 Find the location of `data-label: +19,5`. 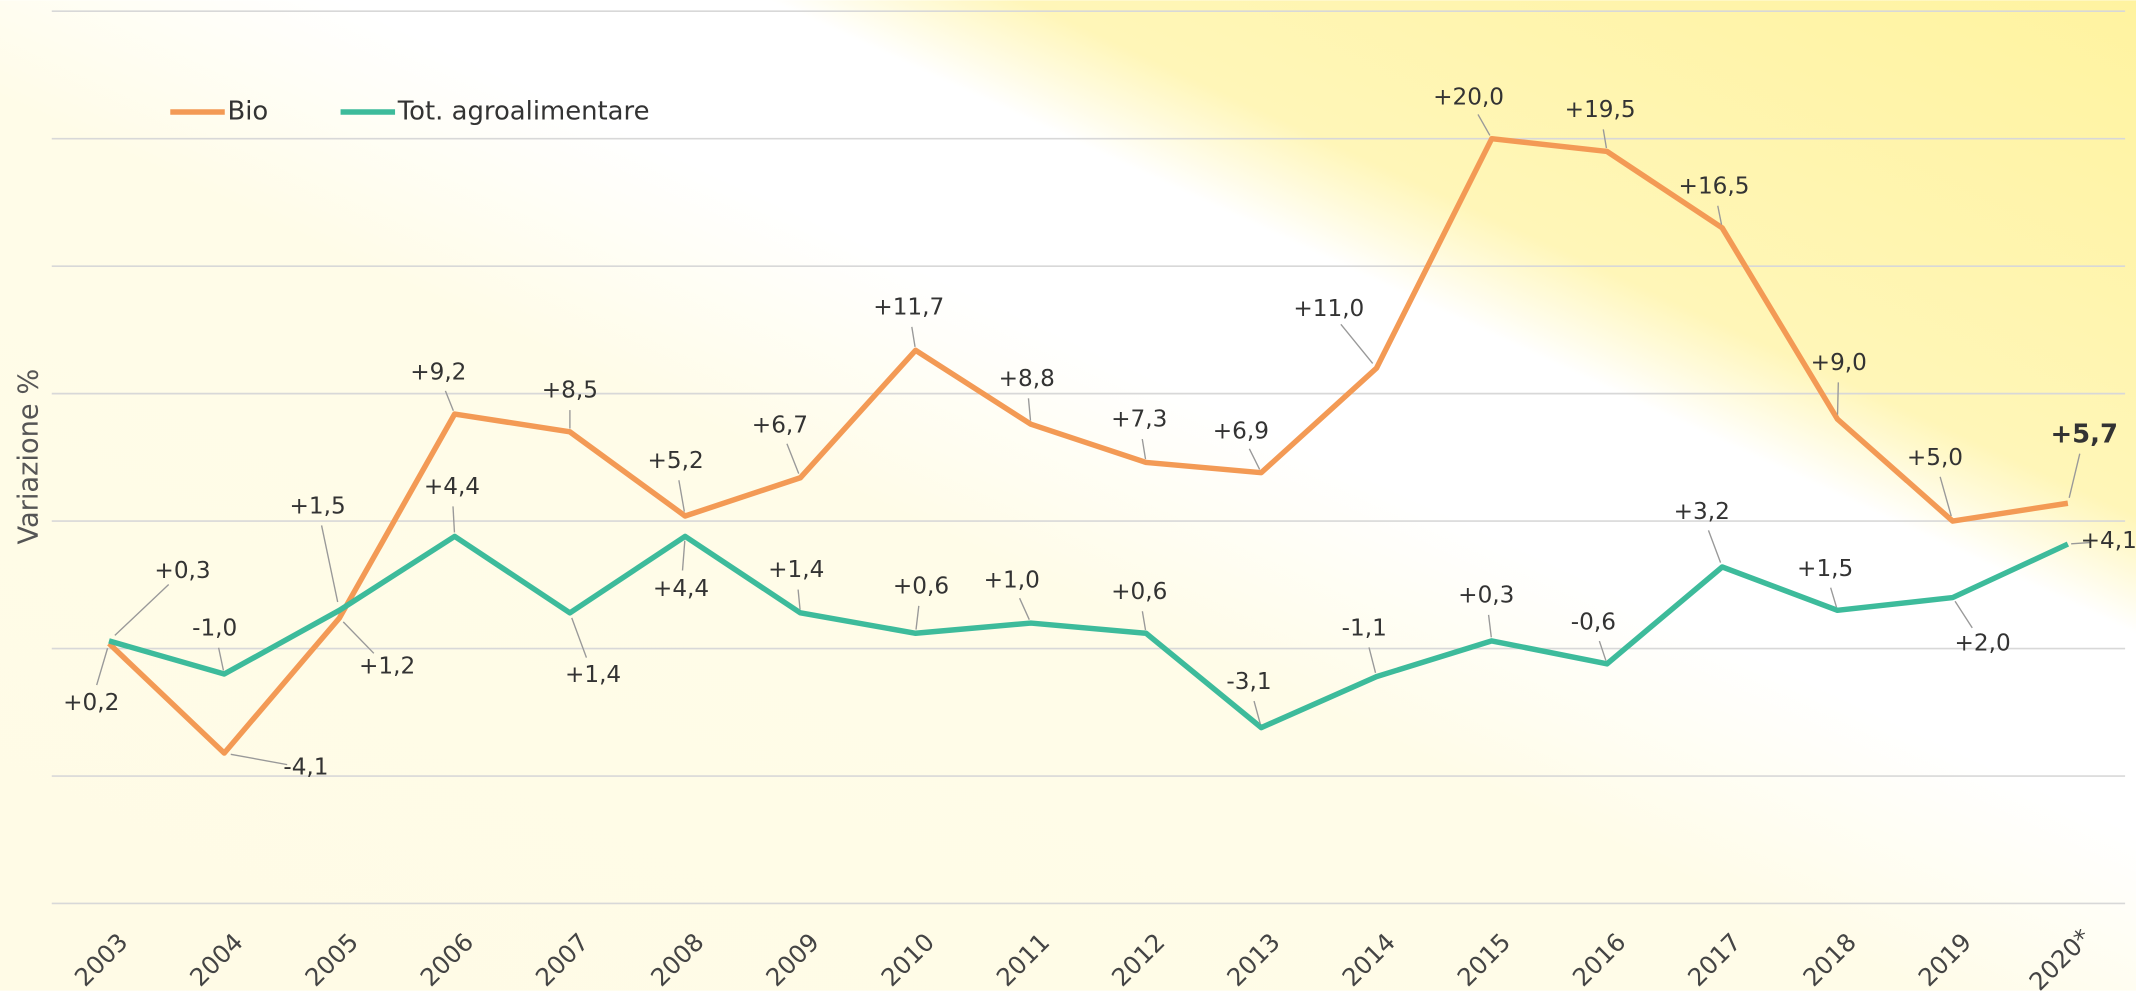

data-label: +19,5 is located at coordinates (1600, 110).